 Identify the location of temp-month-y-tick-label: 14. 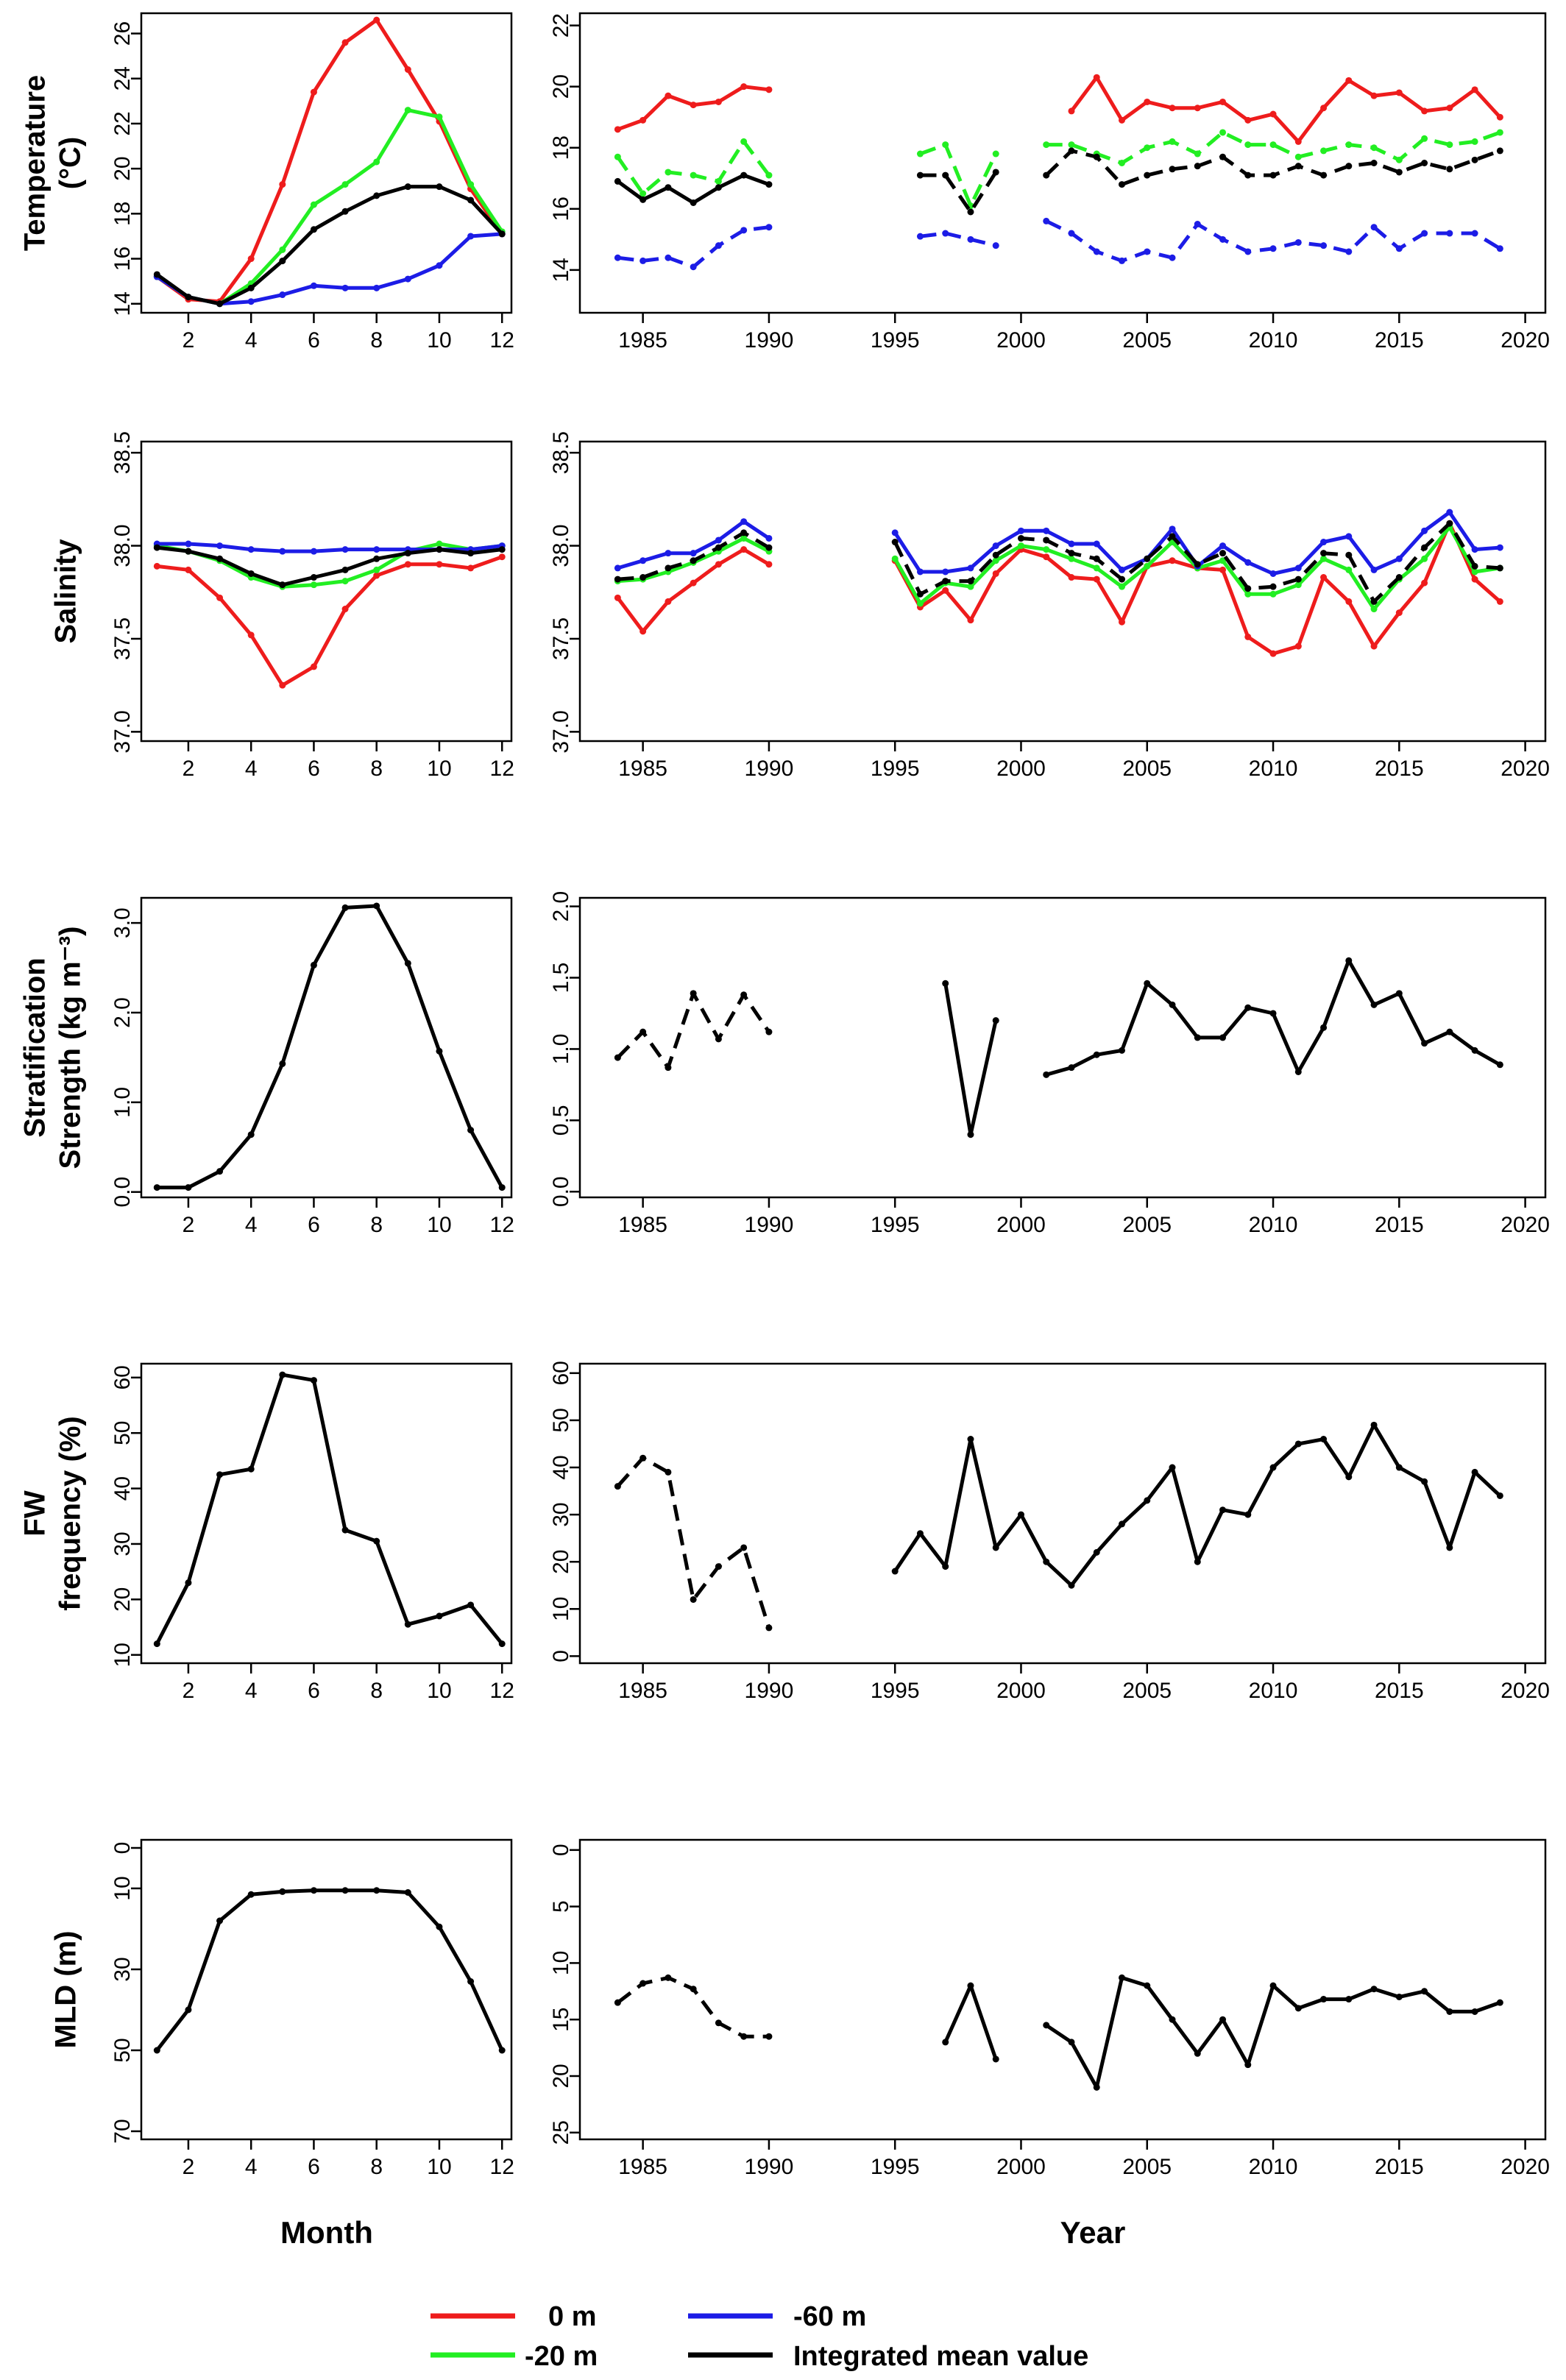
(122, 303).